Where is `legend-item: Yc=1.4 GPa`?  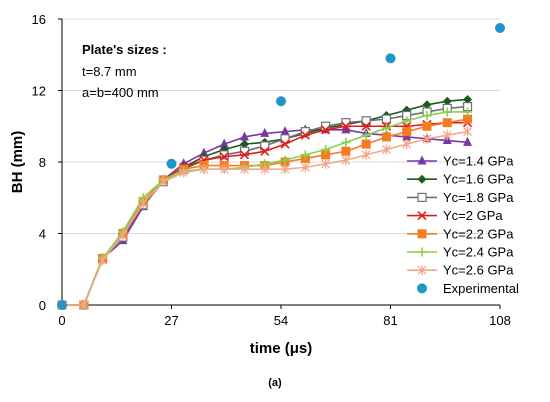
legend-item: Yc=1.4 GPa is located at coordinates (460, 161).